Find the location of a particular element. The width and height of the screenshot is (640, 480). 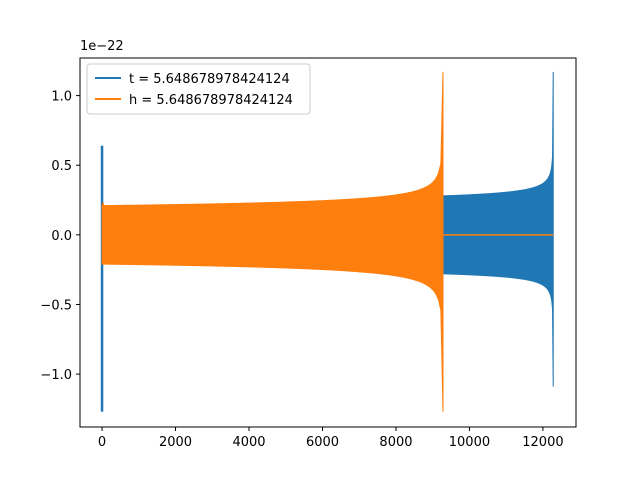

x-axis: 0 2000 4000 6000 8000 10000 12000 is located at coordinates (331, 438).